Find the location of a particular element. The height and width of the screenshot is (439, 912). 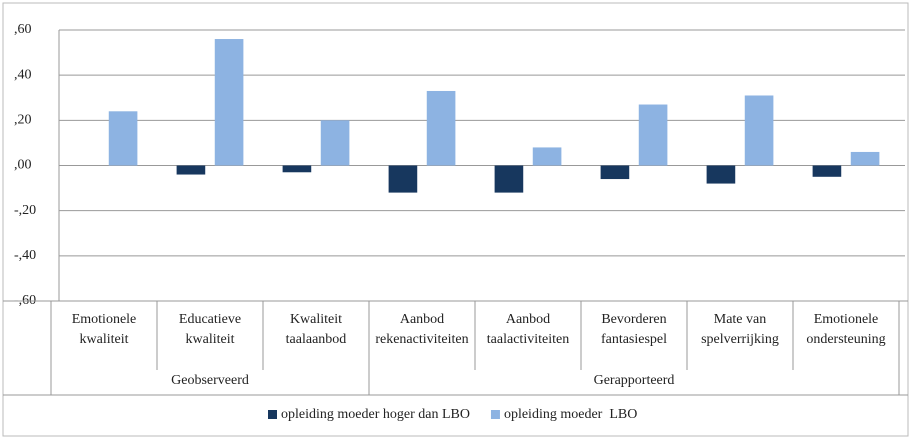

x-tick-label: Bevorderen fantasiespel is located at coordinates (634, 329).